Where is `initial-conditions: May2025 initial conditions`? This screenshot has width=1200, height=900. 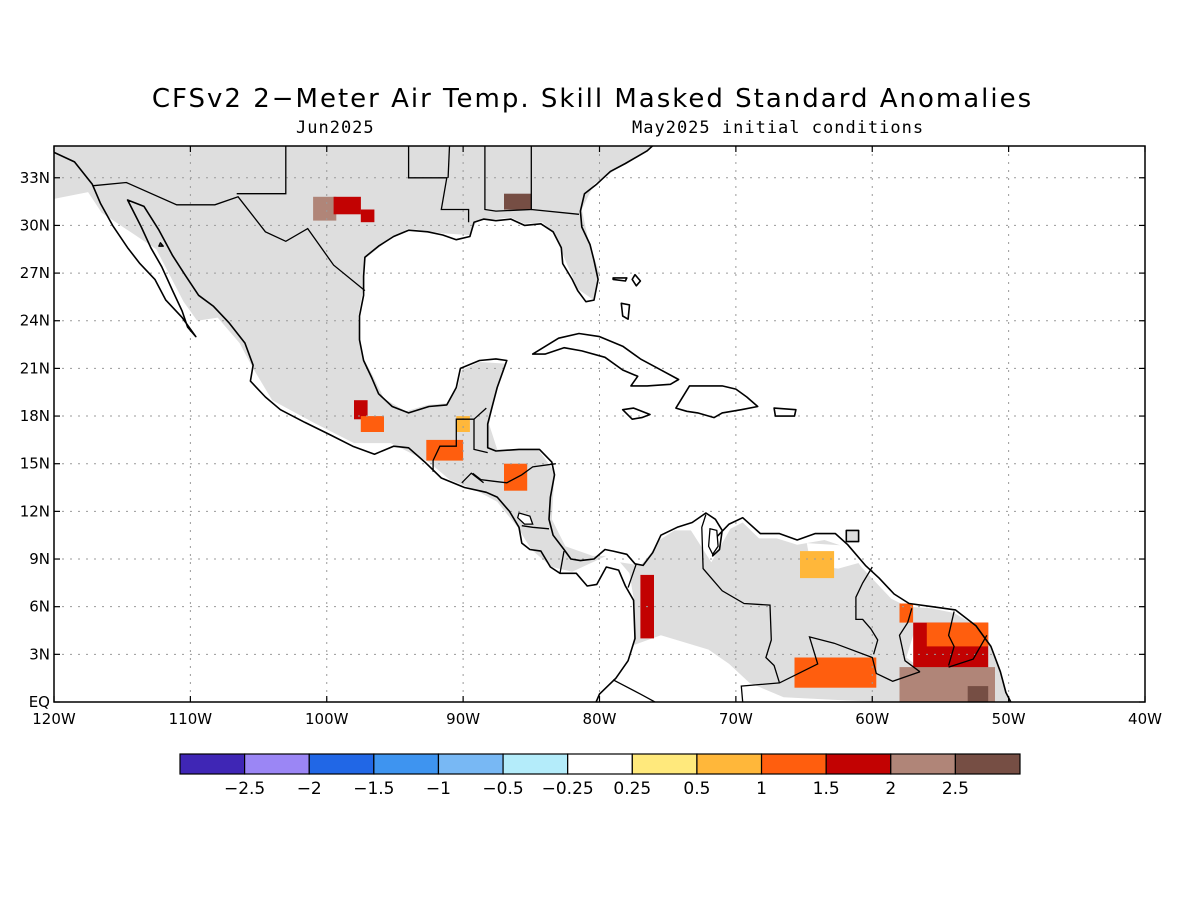
initial-conditions: May2025 initial conditions is located at coordinates (778, 128).